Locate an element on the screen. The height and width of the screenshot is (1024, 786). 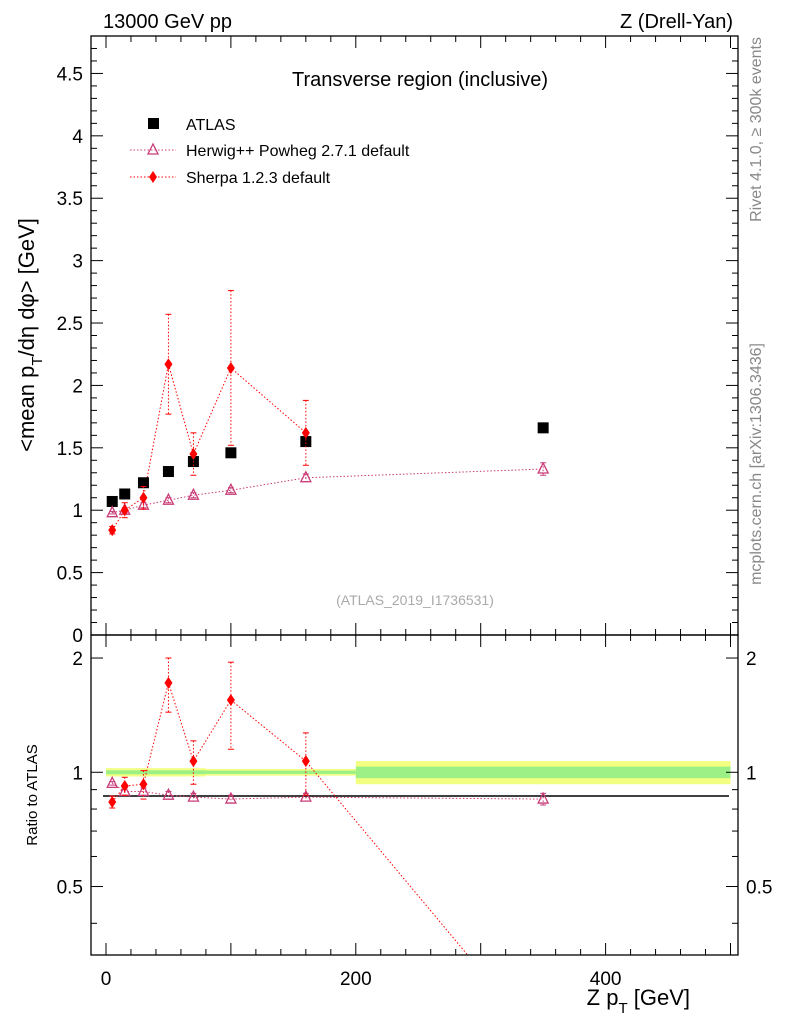
legend-label-herwig: Herwig++ Powheg 2.7.1 default is located at coordinates (298, 151).